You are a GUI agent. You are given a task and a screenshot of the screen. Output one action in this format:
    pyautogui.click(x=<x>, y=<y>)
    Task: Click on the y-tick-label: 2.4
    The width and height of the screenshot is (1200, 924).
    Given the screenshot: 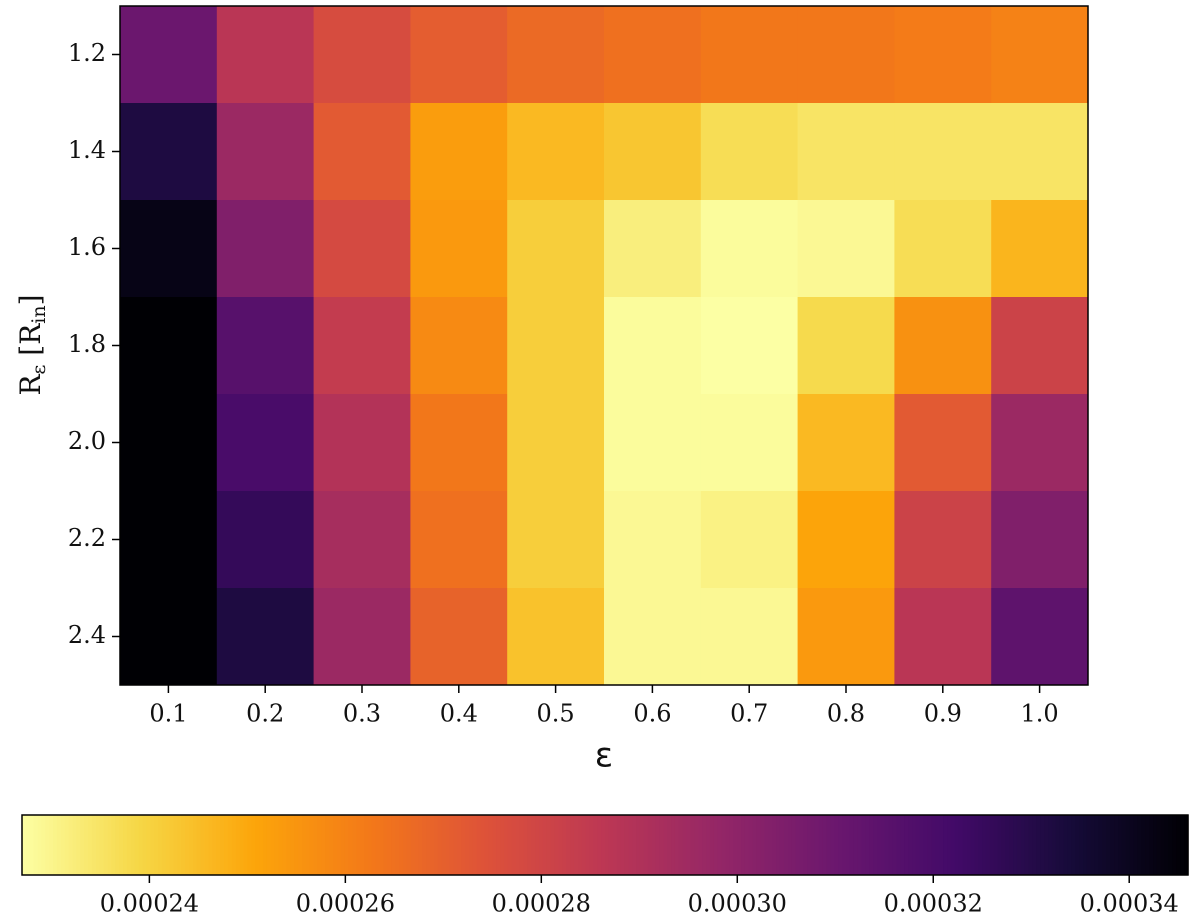 What is the action you would take?
    pyautogui.click(x=87, y=635)
    